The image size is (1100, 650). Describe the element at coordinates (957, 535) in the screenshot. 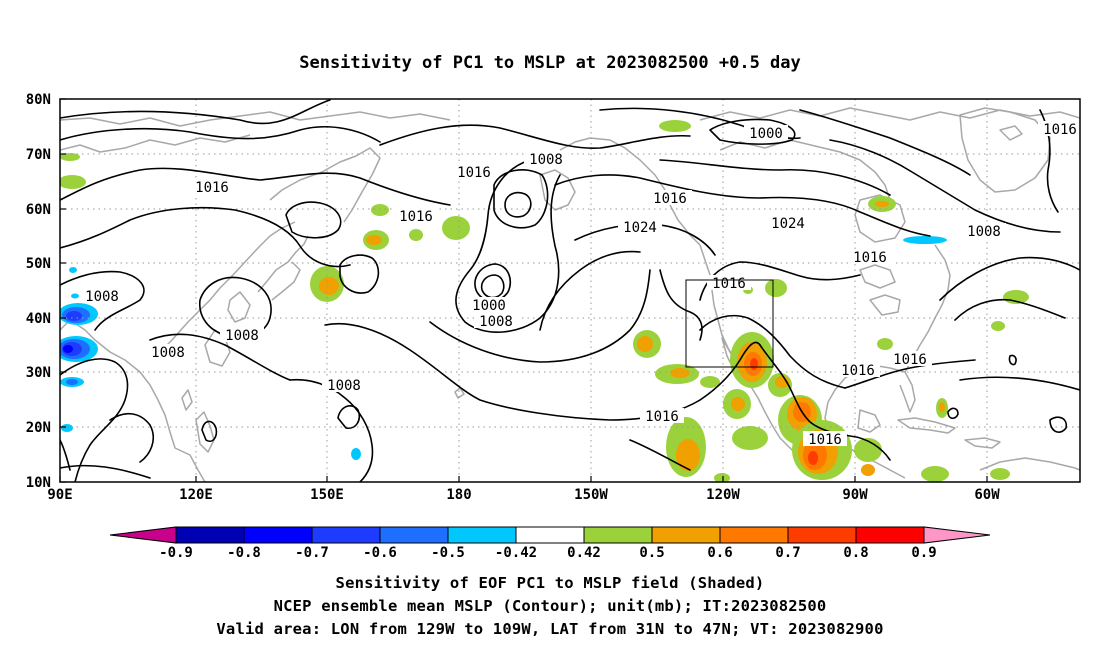

I see `colorbar-arrow-high` at that location.